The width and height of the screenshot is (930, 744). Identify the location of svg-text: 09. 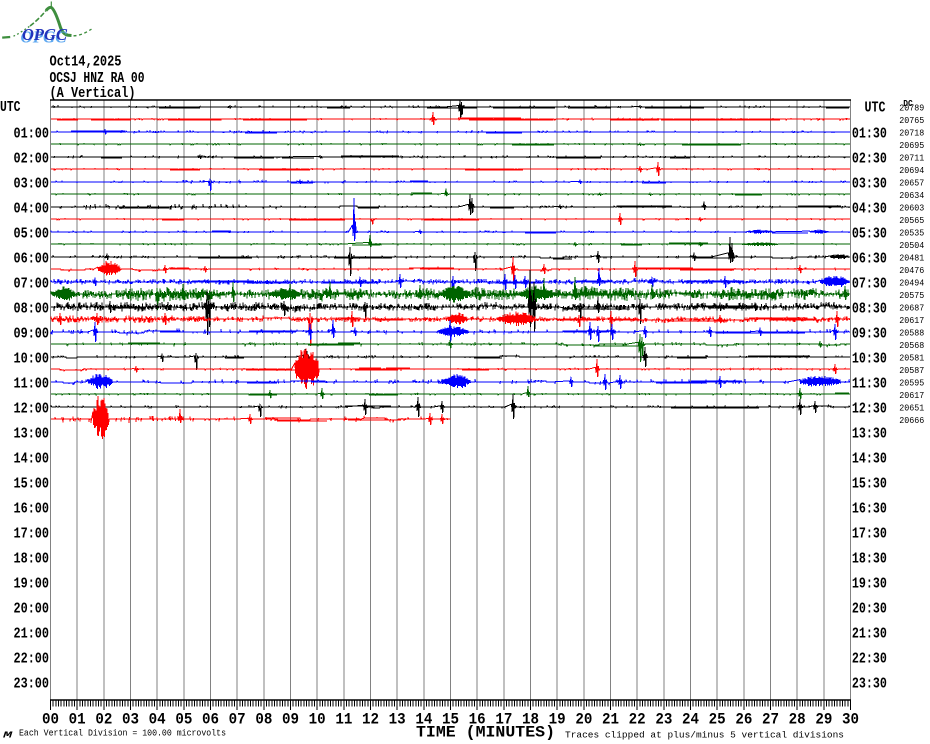
(290, 720).